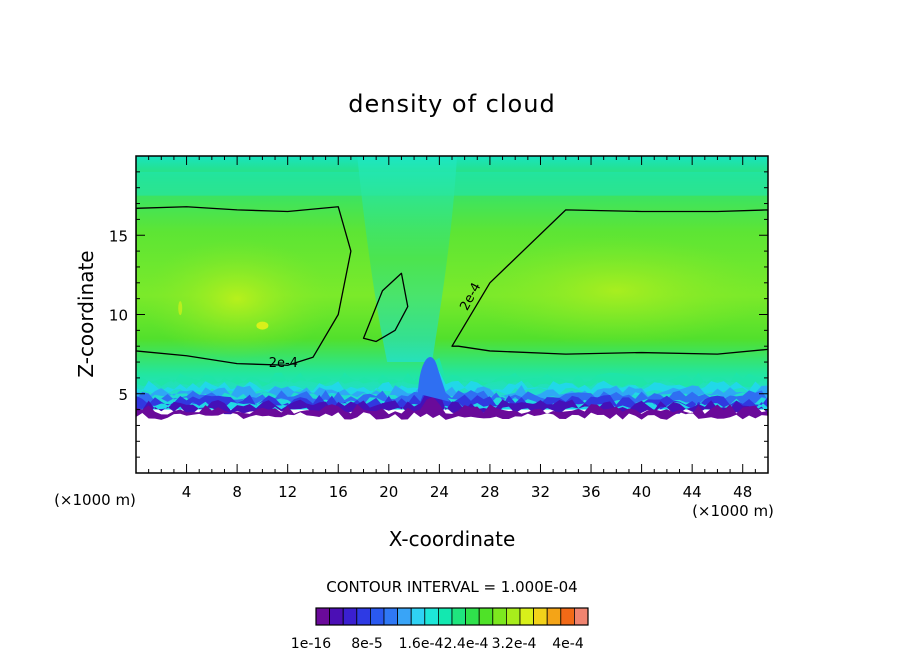 This screenshot has height=654, width=904. I want to click on contour-interval-label: CONTOUR INTERVAL = 1.000E-04, so click(451, 587).